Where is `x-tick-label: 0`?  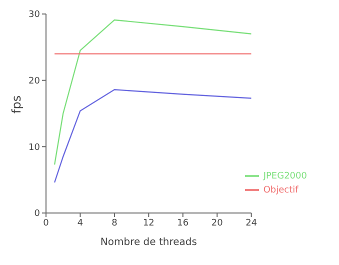 x-tick-label: 0 is located at coordinates (46, 223).